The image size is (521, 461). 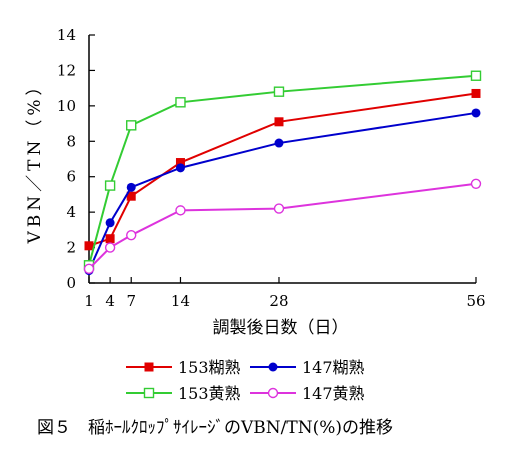 I want to click on x-tick-label: 1, so click(x=89, y=301).